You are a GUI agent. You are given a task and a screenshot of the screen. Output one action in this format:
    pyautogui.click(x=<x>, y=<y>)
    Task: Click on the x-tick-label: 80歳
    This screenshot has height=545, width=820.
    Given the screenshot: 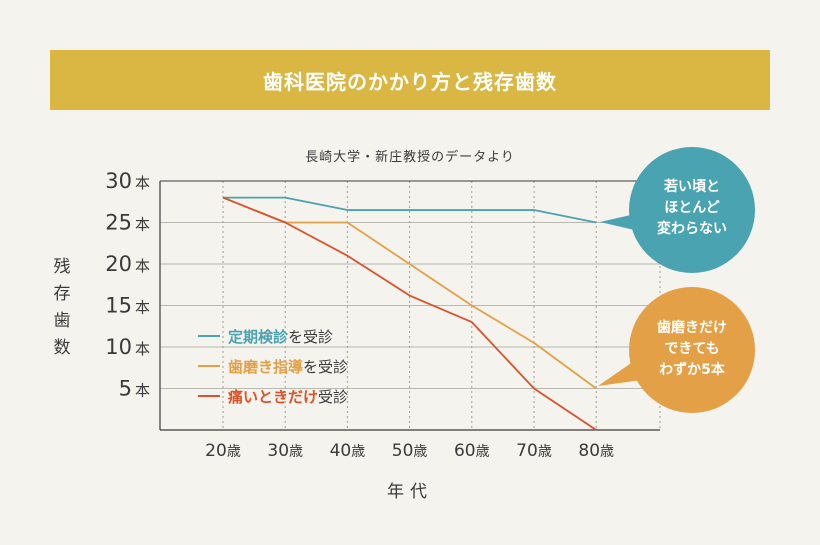 What is the action you would take?
    pyautogui.click(x=596, y=451)
    